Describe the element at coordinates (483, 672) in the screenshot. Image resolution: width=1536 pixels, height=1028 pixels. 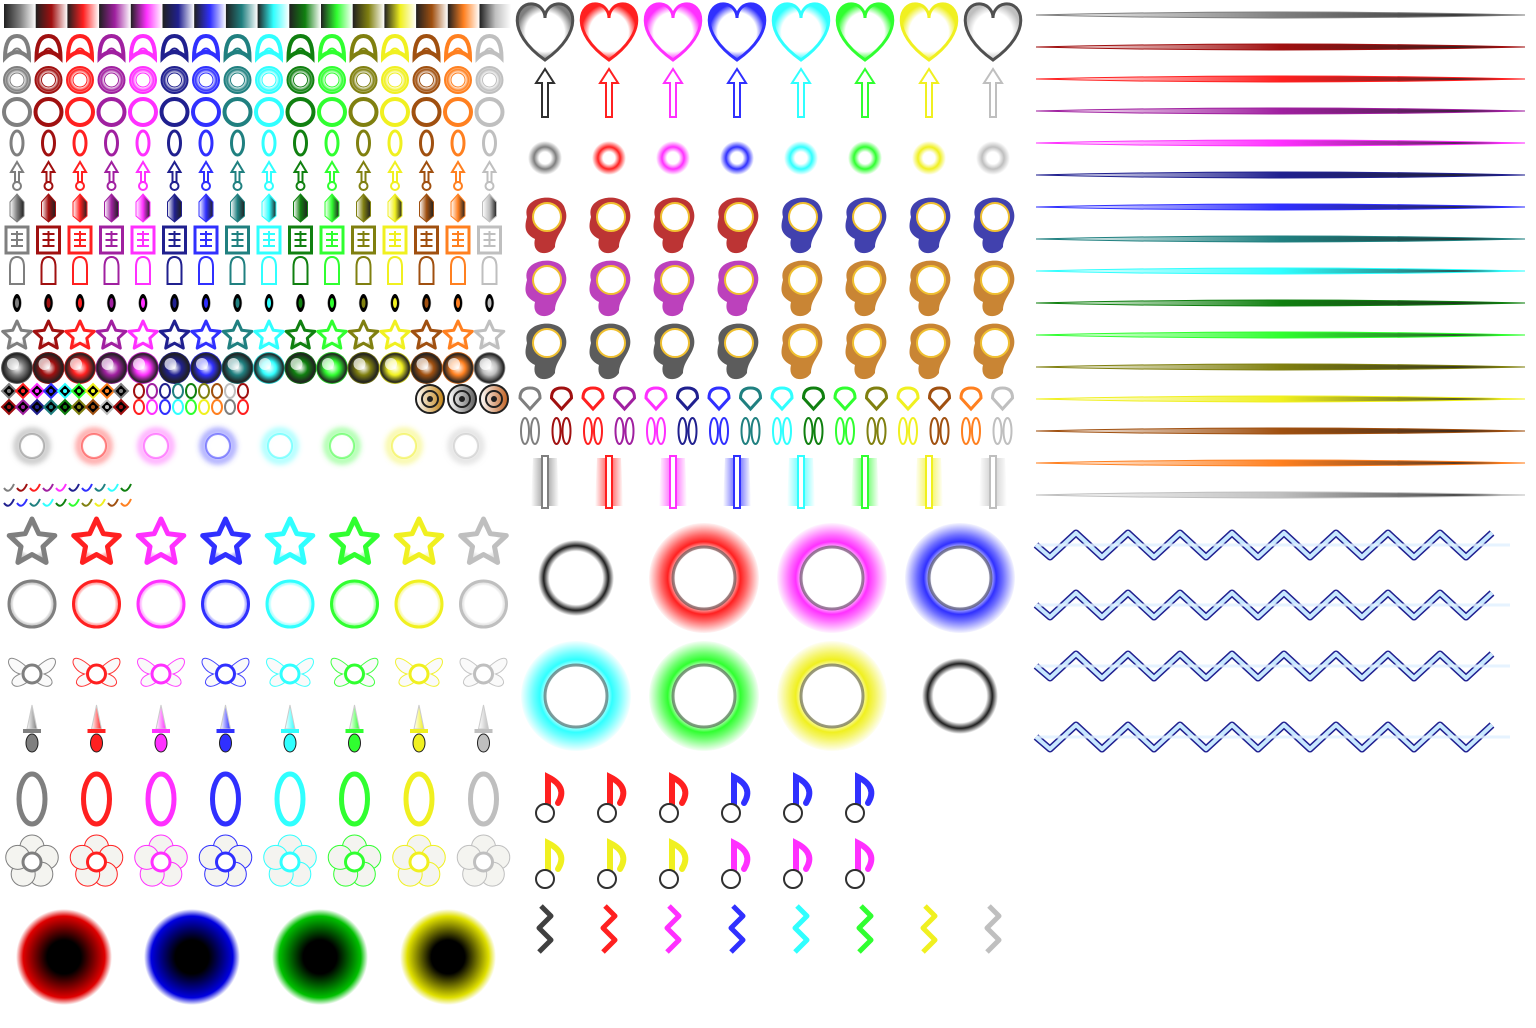
I see `butterfly-bullet-icon` at that location.